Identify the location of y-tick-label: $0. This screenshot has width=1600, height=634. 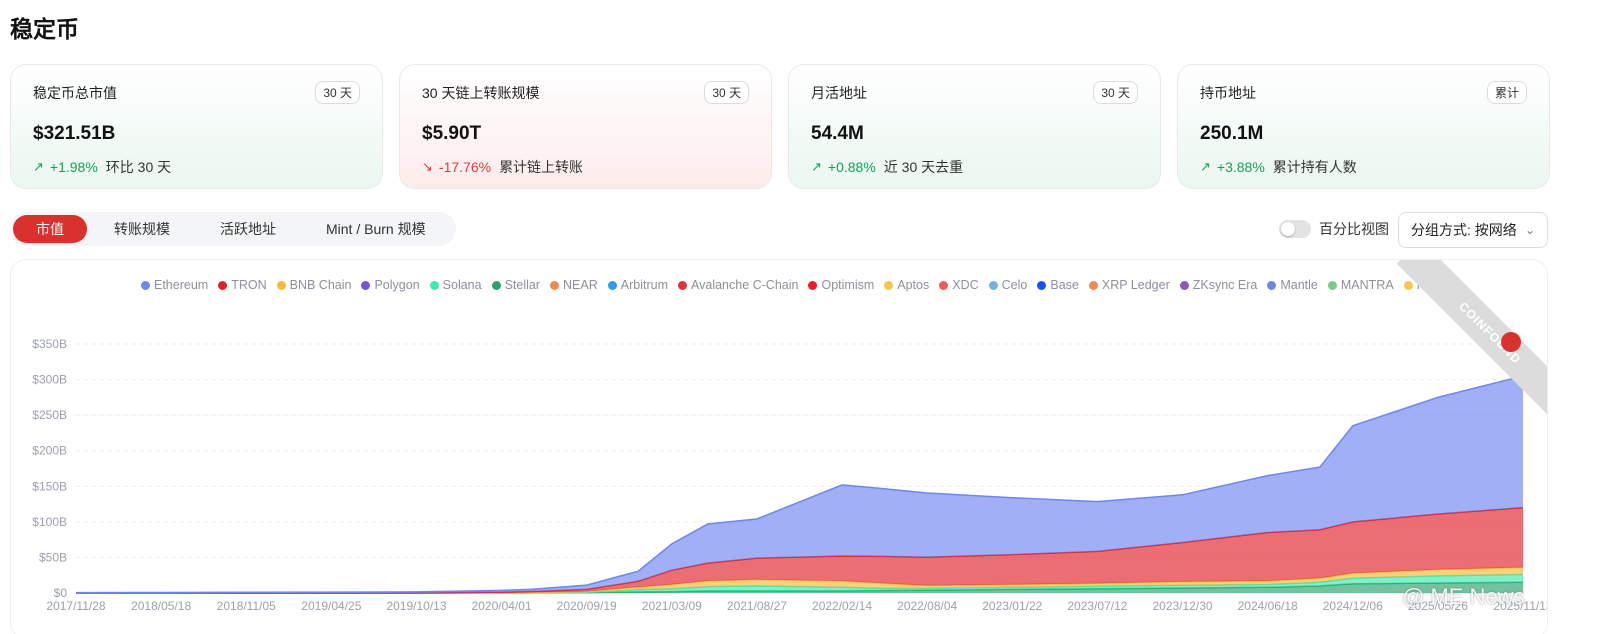
(61, 593).